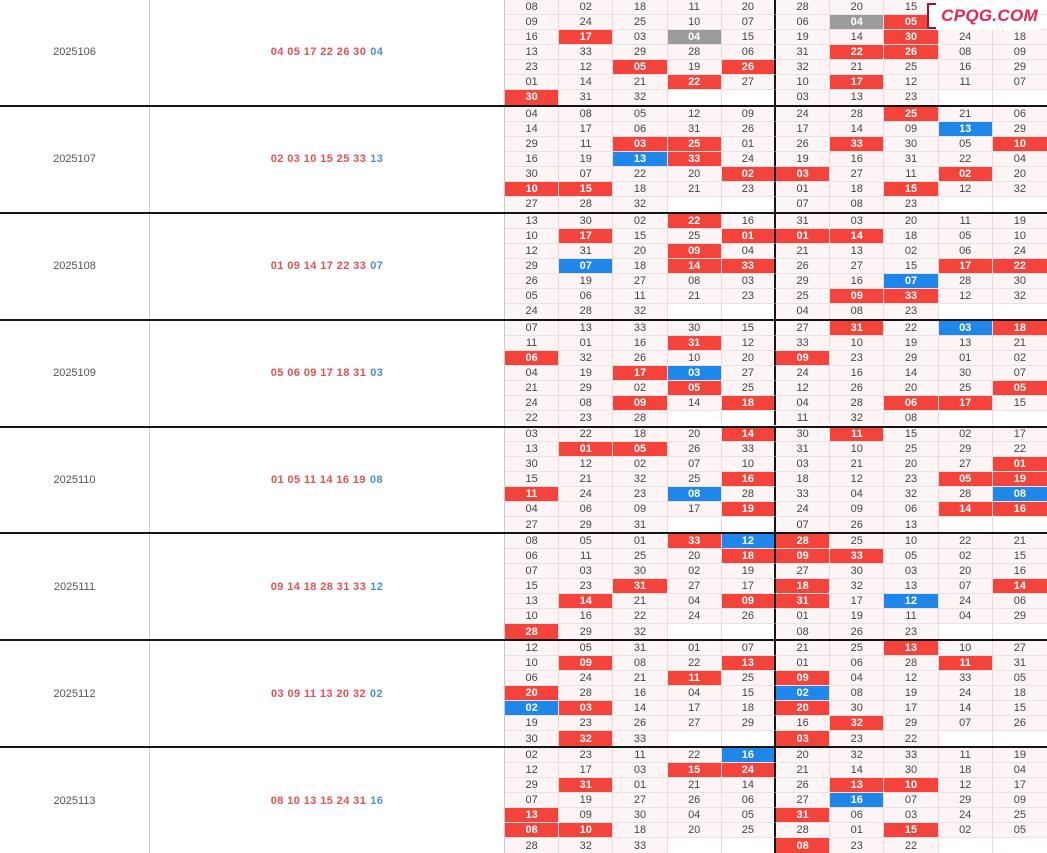  I want to click on red-balls: 01 09 14 17 22 33, so click(318, 266).